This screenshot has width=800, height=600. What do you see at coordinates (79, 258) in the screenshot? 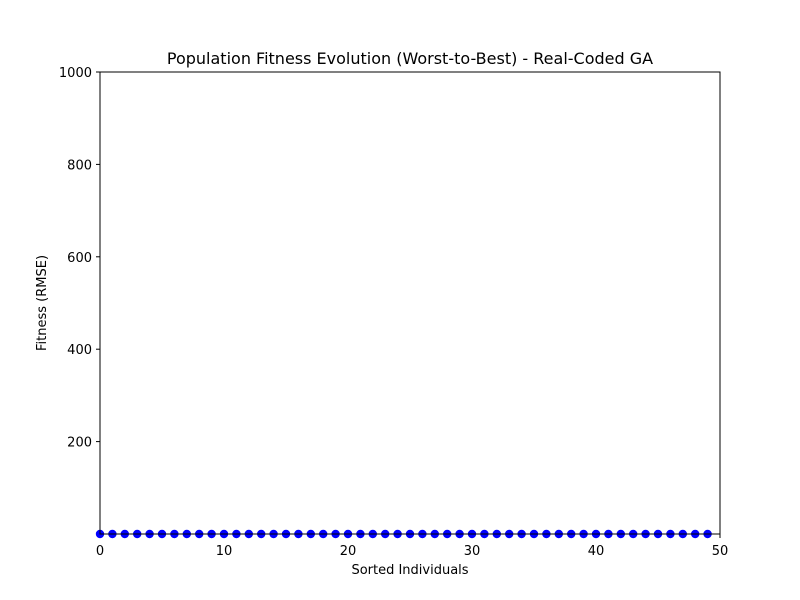
I see `y-tick-label: 600` at bounding box center [79, 258].